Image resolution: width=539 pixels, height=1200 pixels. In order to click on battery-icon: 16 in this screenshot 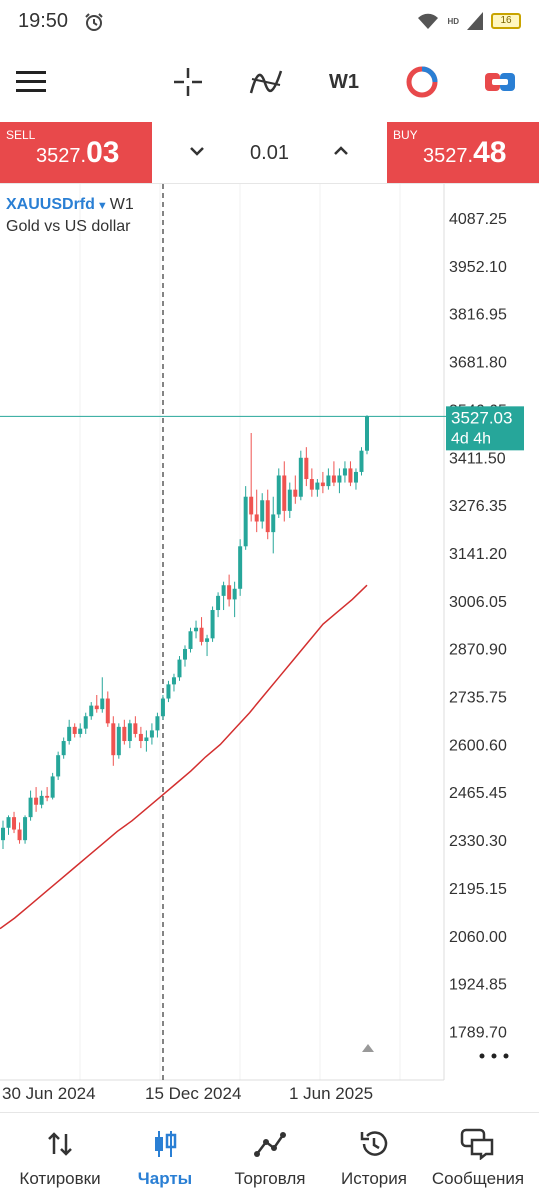, I will do `click(506, 21)`.